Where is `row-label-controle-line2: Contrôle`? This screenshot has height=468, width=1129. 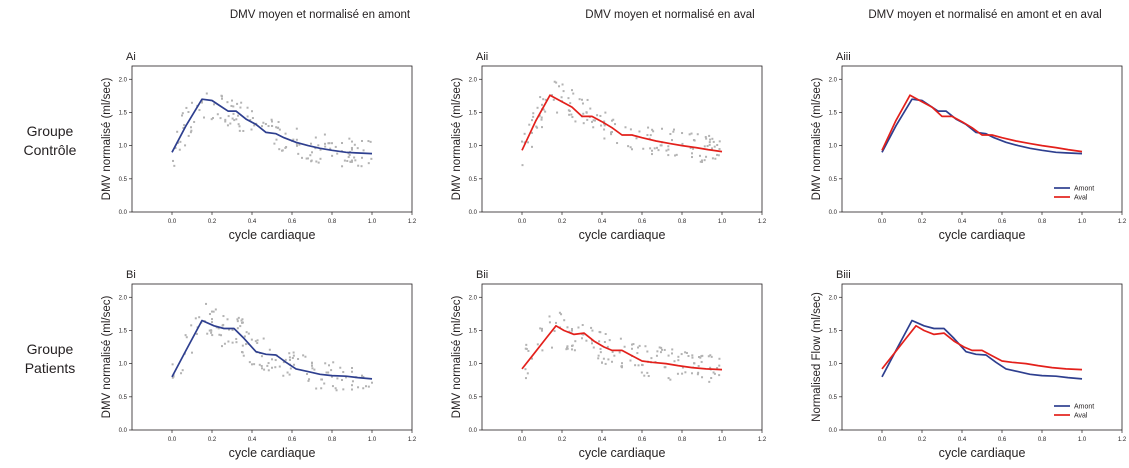
row-label-controle-line2: Contrôle is located at coordinates (50, 150).